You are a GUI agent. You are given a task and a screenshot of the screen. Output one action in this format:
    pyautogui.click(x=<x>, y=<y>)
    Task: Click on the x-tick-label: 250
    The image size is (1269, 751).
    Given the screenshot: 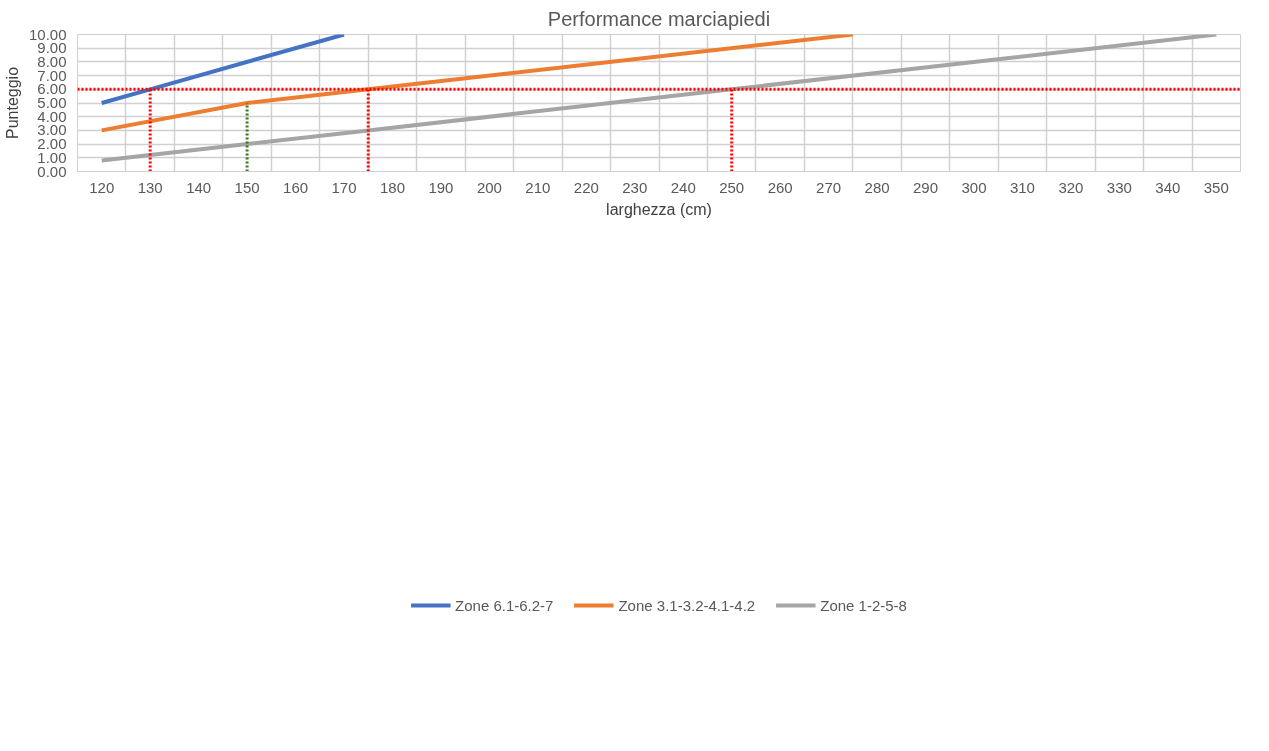 What is the action you would take?
    pyautogui.click(x=732, y=187)
    